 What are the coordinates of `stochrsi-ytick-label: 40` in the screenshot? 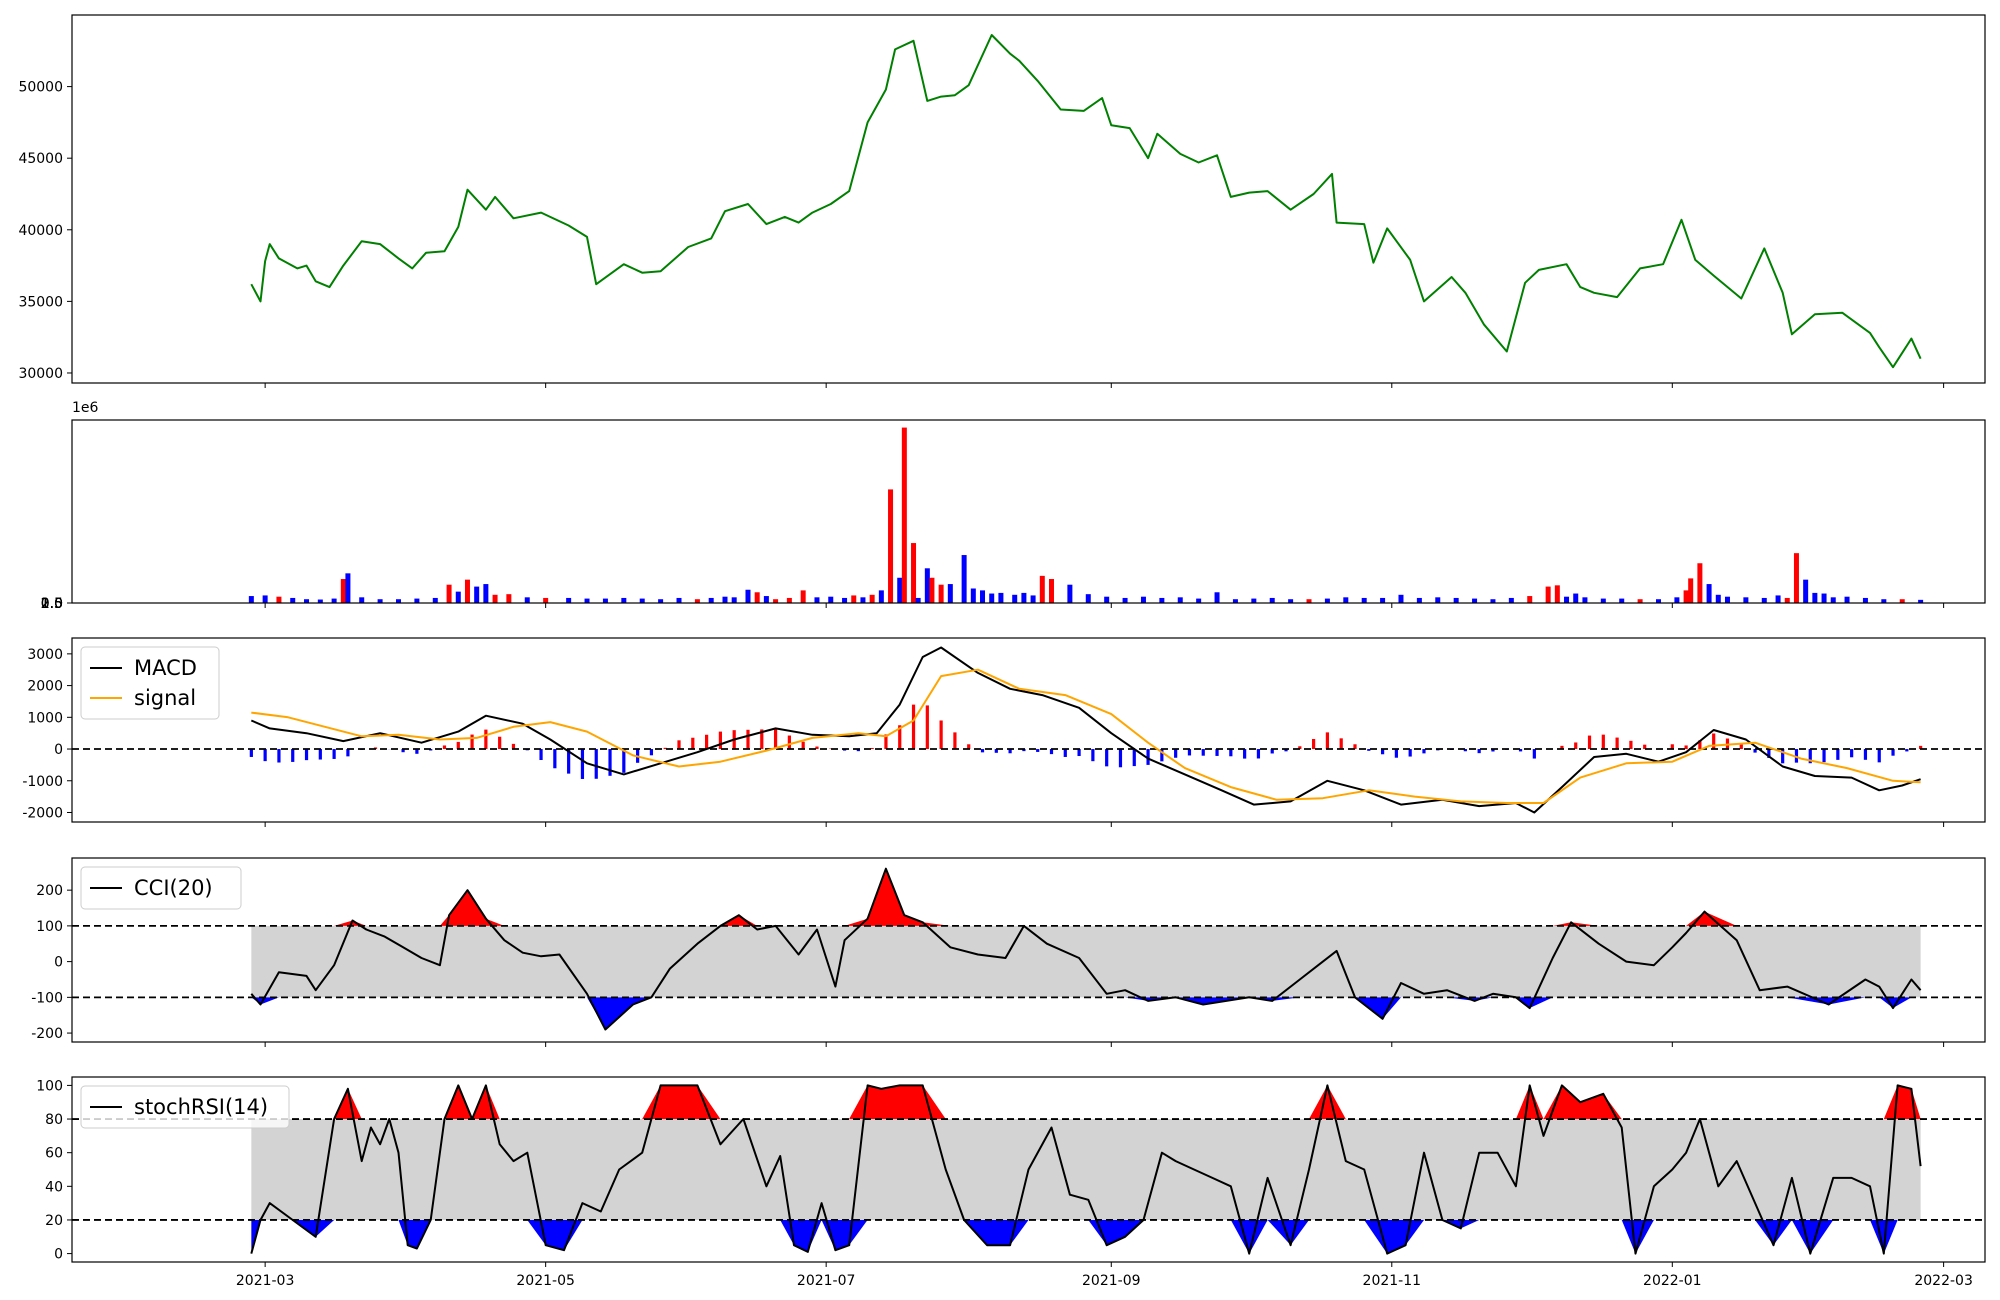 It's located at (54, 1187).